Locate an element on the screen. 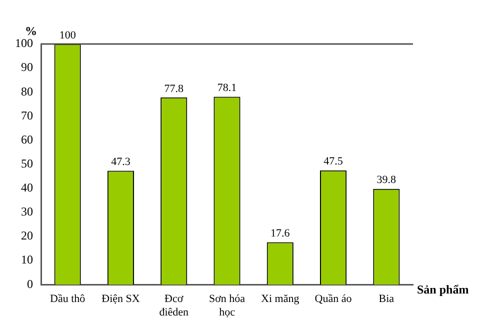 This screenshot has width=489, height=334. y-tick-label: 50 is located at coordinates (27, 163).